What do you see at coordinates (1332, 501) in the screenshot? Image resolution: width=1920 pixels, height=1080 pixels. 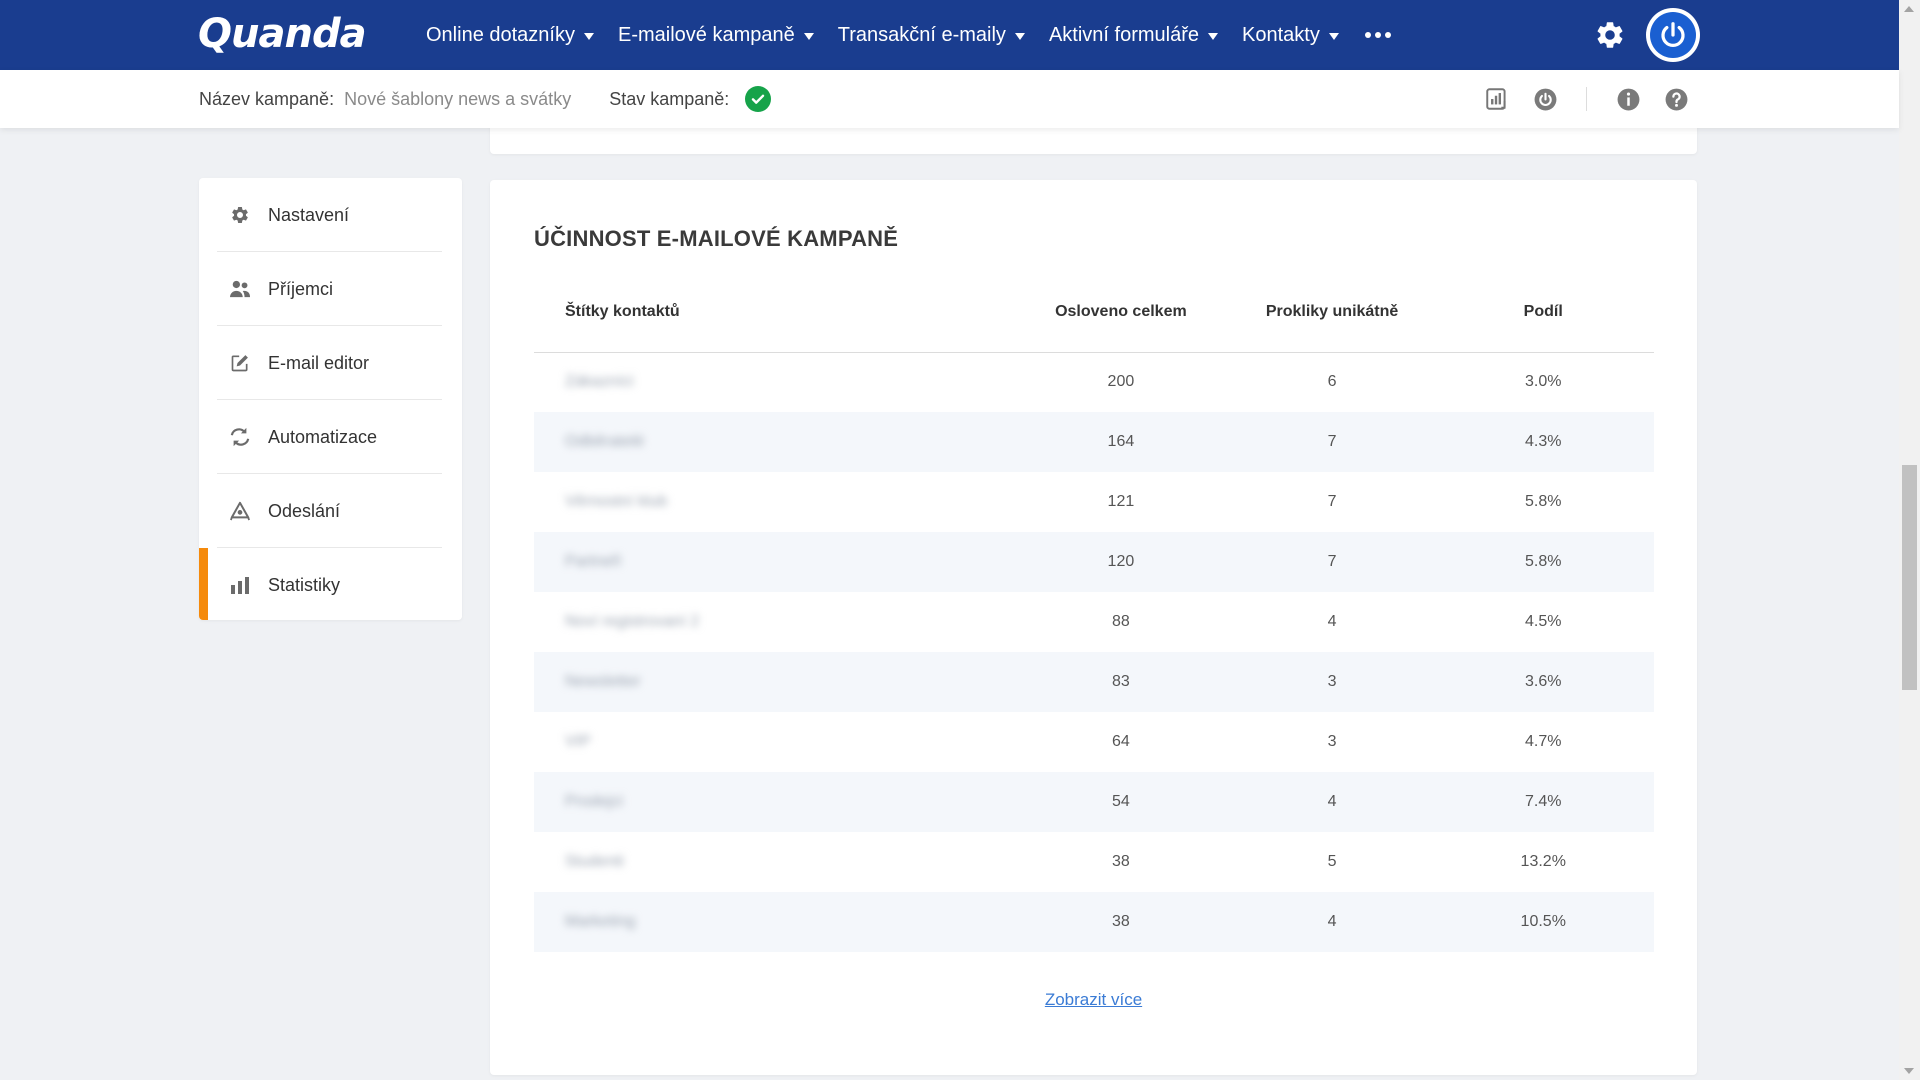 I see `clicks-cell: 7` at bounding box center [1332, 501].